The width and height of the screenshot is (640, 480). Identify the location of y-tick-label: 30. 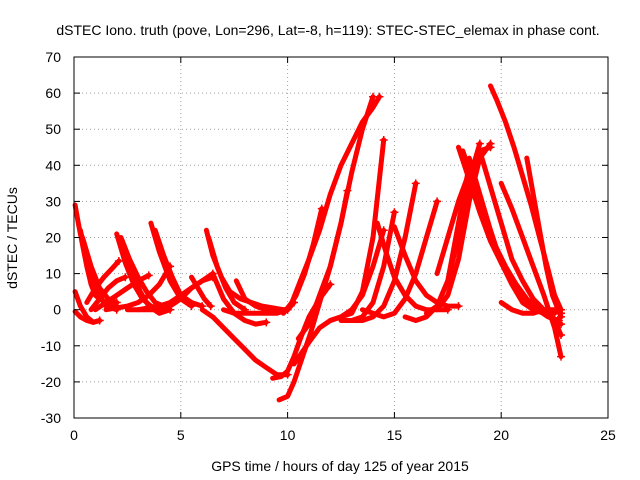
(53, 201).